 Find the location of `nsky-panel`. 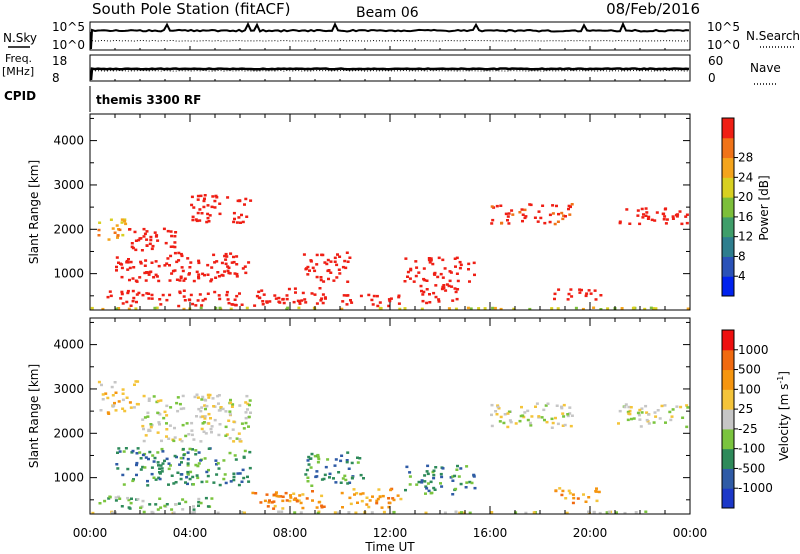

nsky-panel is located at coordinates (390, 36).